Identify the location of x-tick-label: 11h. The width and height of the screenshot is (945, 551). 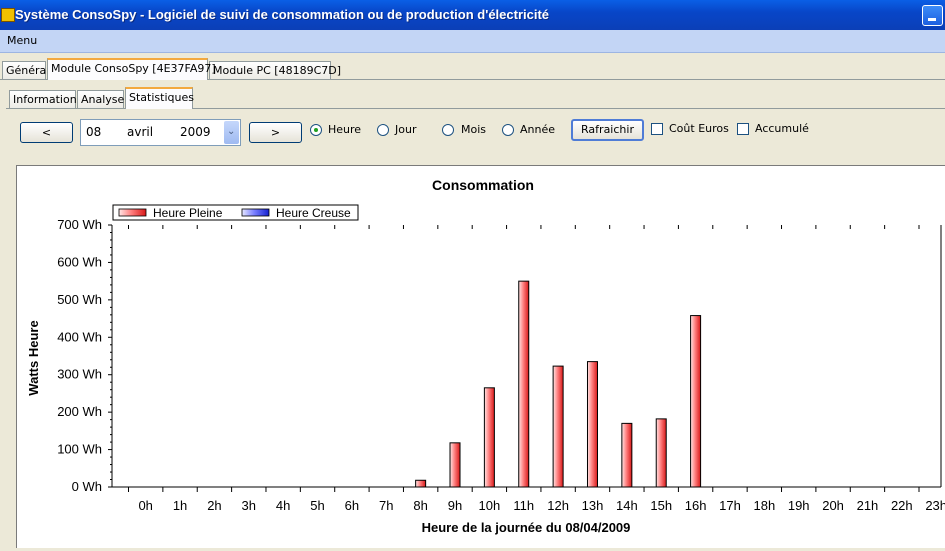
(523, 505).